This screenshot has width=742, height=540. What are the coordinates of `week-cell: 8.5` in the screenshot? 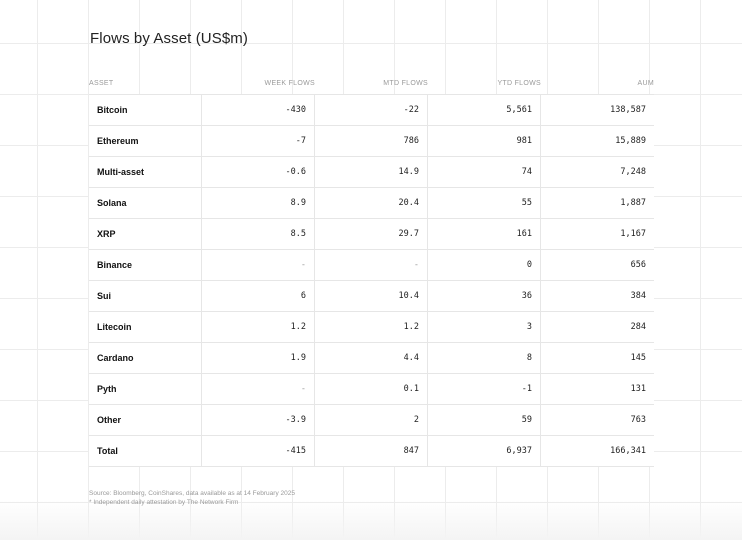 It's located at (258, 234).